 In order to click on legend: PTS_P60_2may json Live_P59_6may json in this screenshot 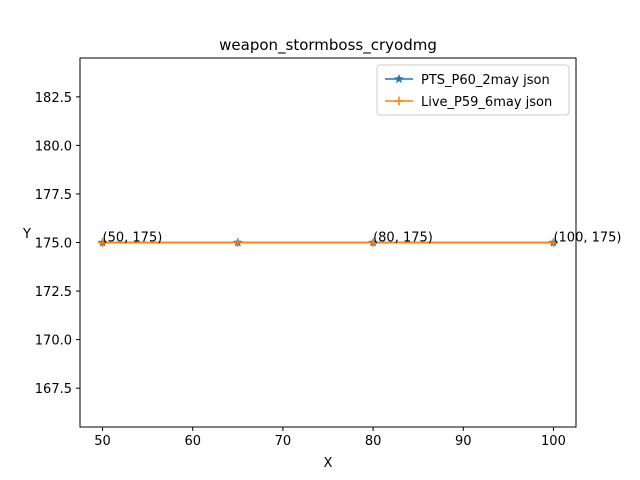, I will do `click(473, 90)`.